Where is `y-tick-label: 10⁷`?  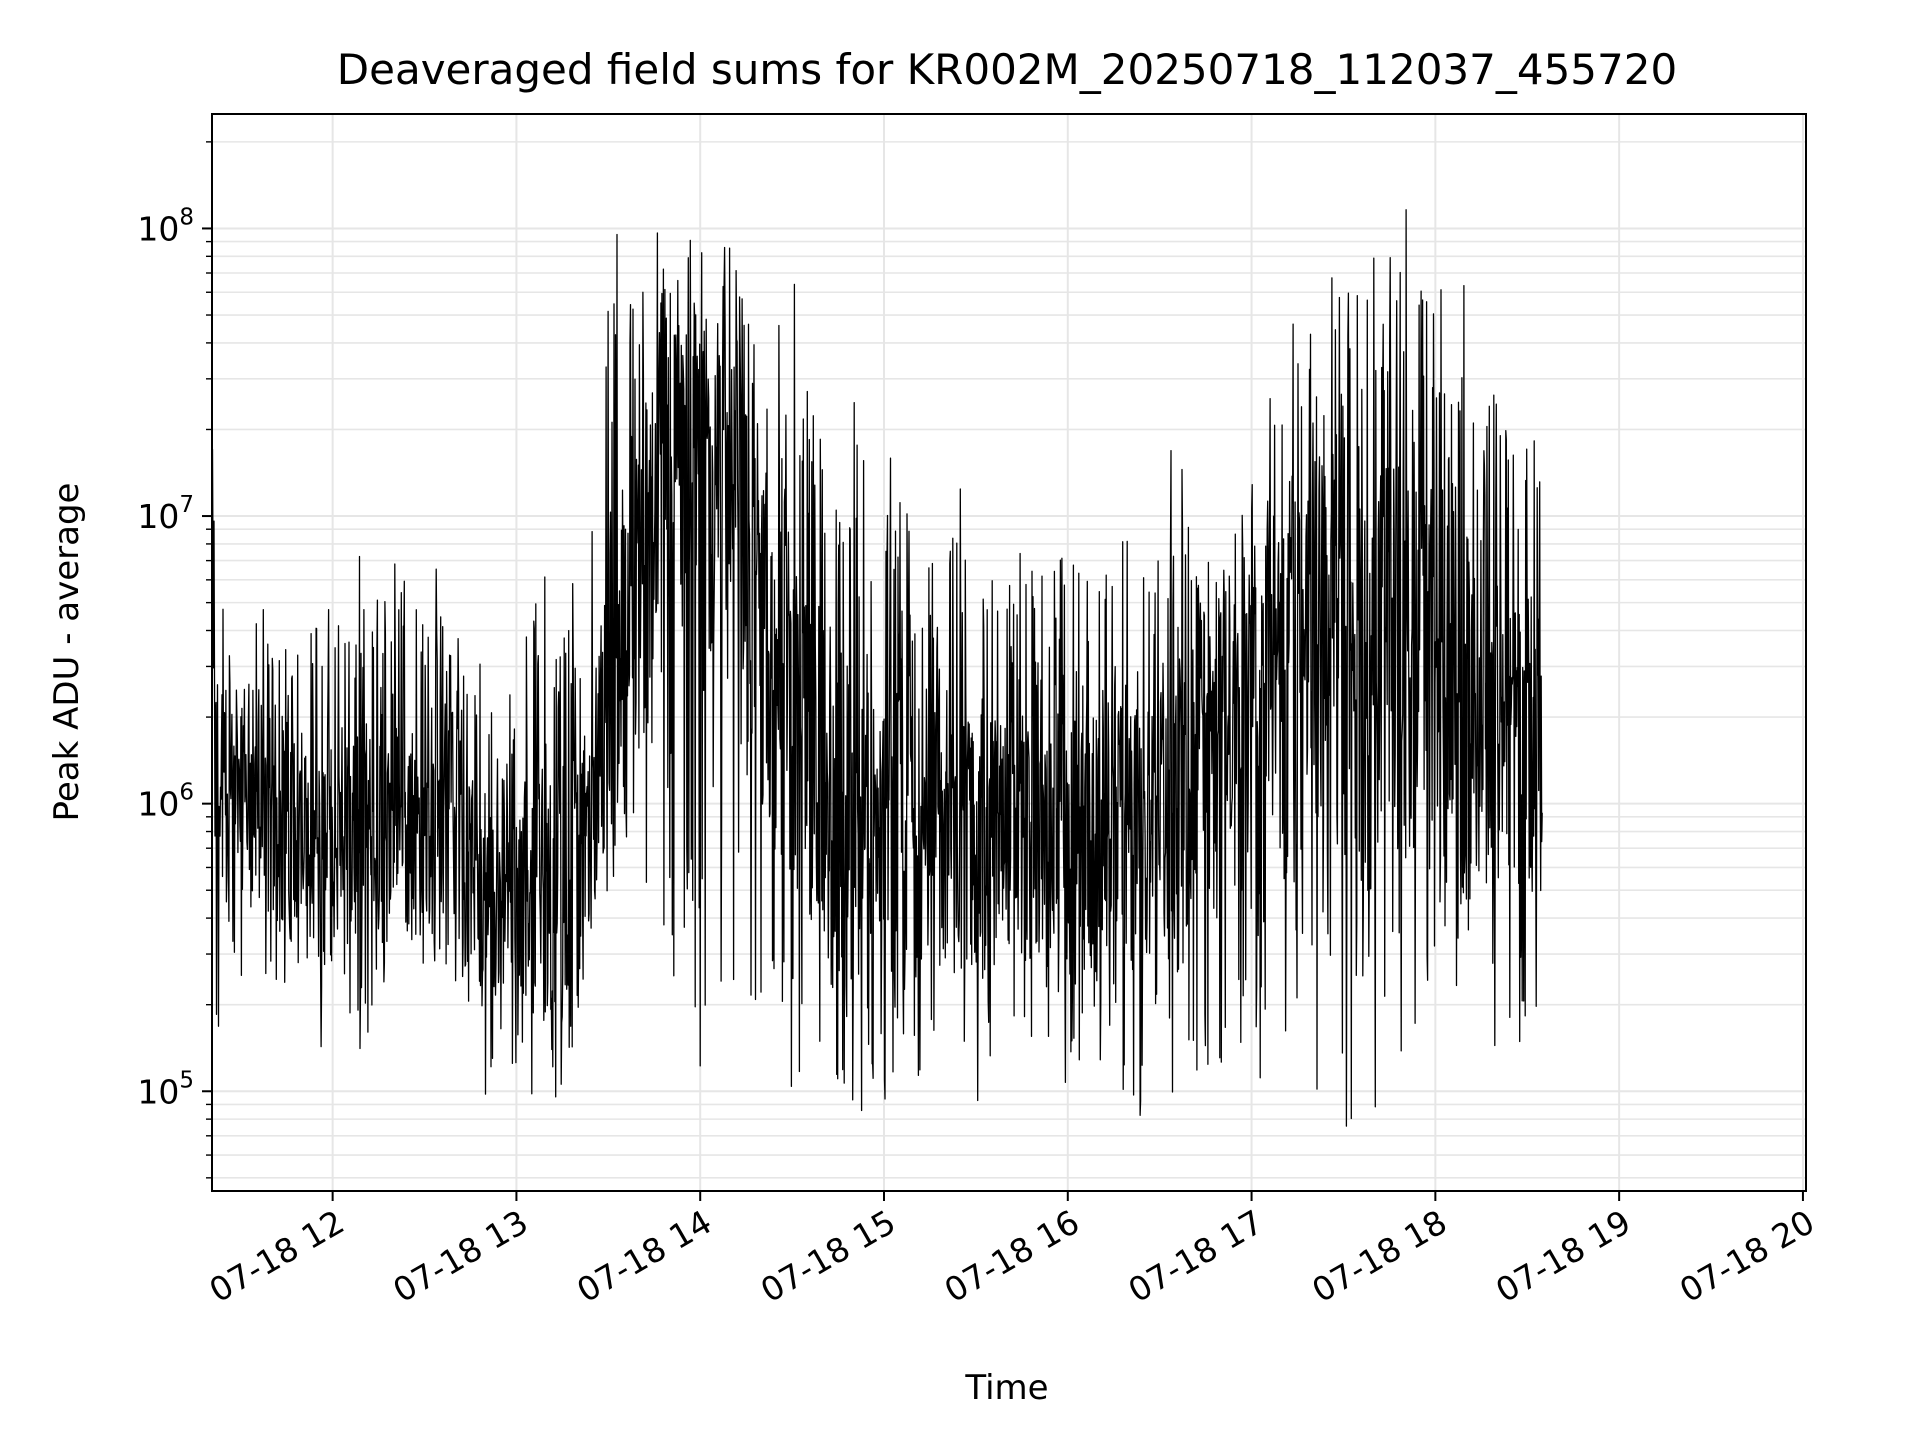
y-tick-label: 10⁷ is located at coordinates (165, 514).